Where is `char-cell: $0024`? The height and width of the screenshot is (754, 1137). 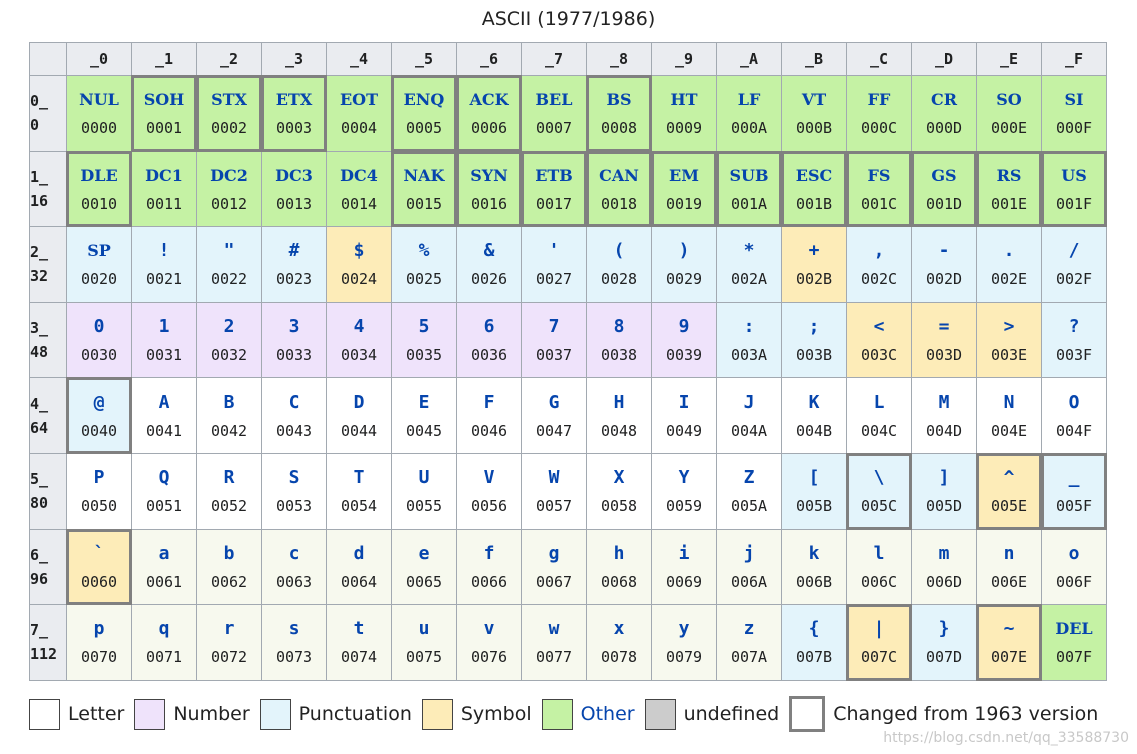
char-cell: $0024 is located at coordinates (359, 264).